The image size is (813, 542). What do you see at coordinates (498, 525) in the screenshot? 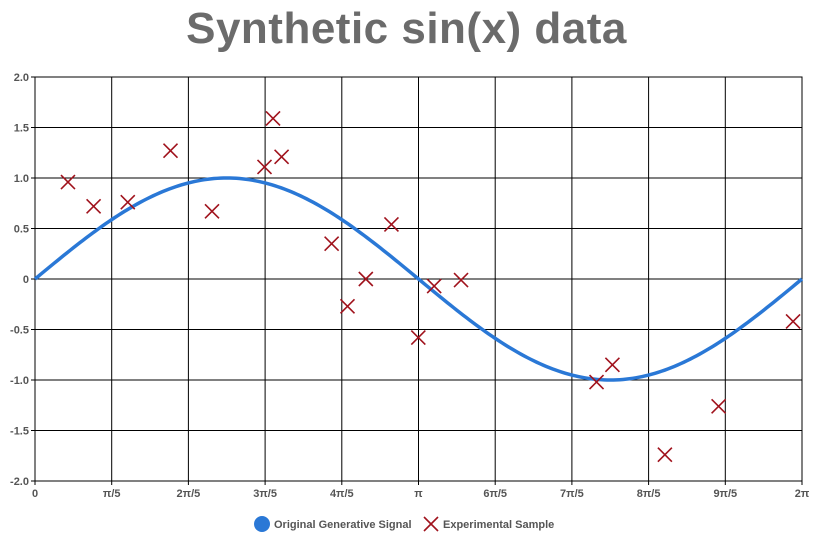
I see `legend-label-experimental-sample: Experimental Sample` at bounding box center [498, 525].